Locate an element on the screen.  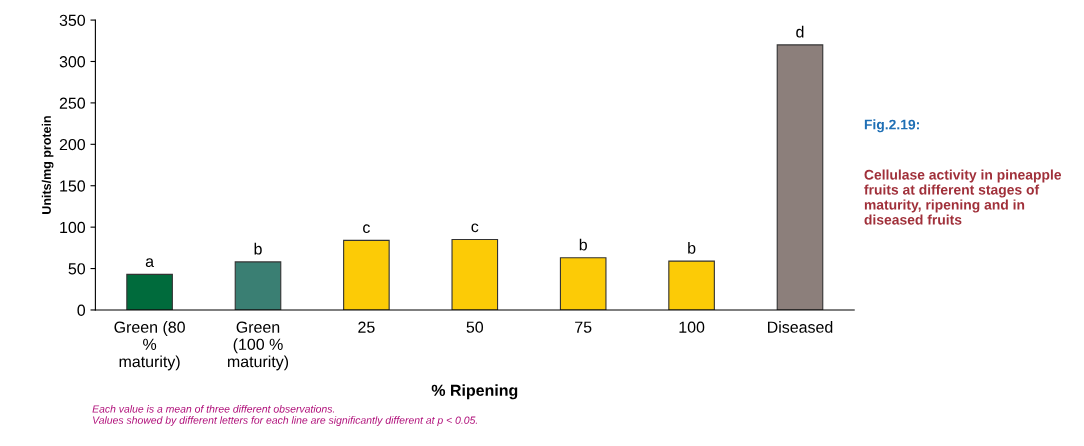
y-tick-label: 350 is located at coordinates (72, 20).